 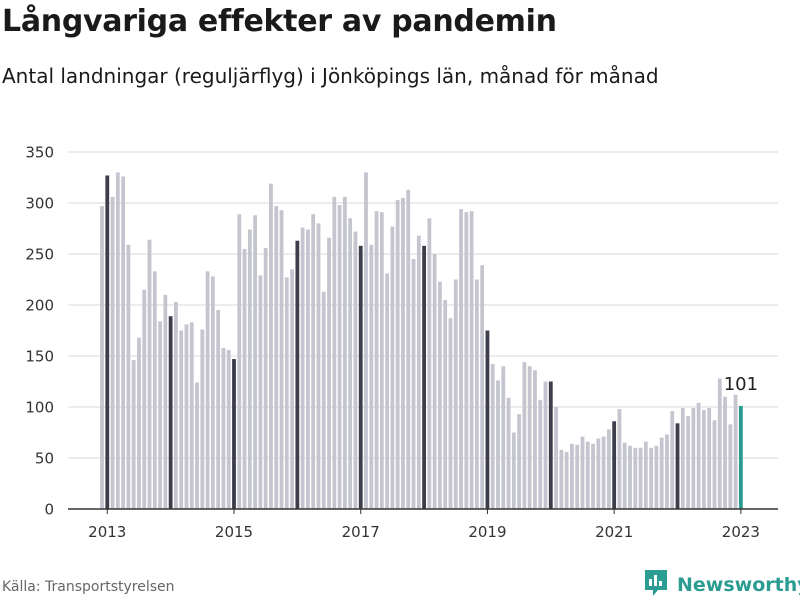 I want to click on chart-title: Långvariga effekter av pandemin, so click(x=279, y=21).